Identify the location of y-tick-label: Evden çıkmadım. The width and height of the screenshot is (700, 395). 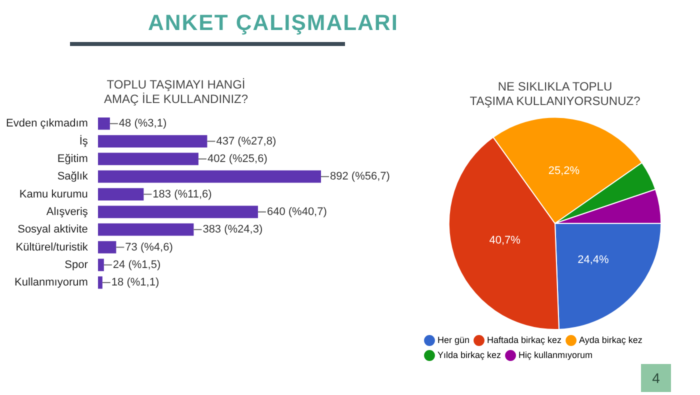
(47, 124).